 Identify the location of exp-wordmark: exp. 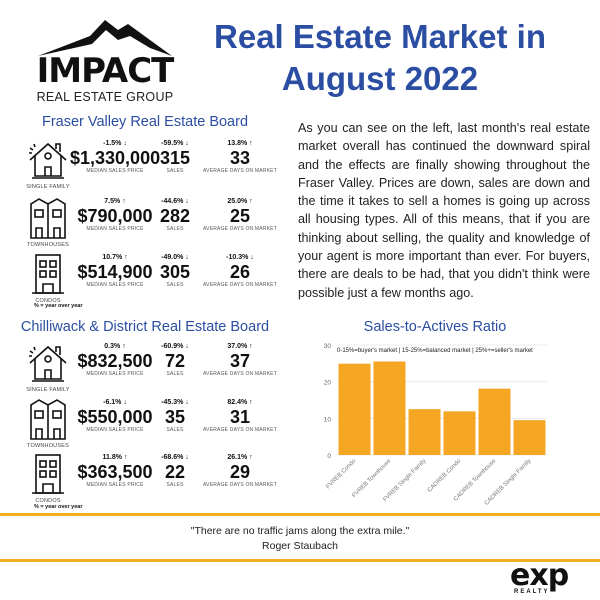
(539, 575).